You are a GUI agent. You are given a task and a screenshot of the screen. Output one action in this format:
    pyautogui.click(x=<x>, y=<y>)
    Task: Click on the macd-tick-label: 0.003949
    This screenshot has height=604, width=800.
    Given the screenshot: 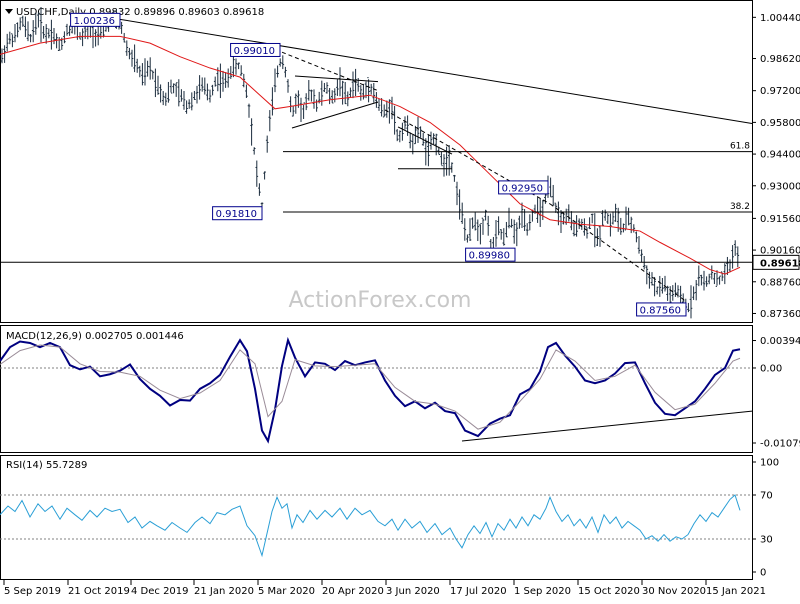 What is the action you would take?
    pyautogui.click(x=780, y=341)
    